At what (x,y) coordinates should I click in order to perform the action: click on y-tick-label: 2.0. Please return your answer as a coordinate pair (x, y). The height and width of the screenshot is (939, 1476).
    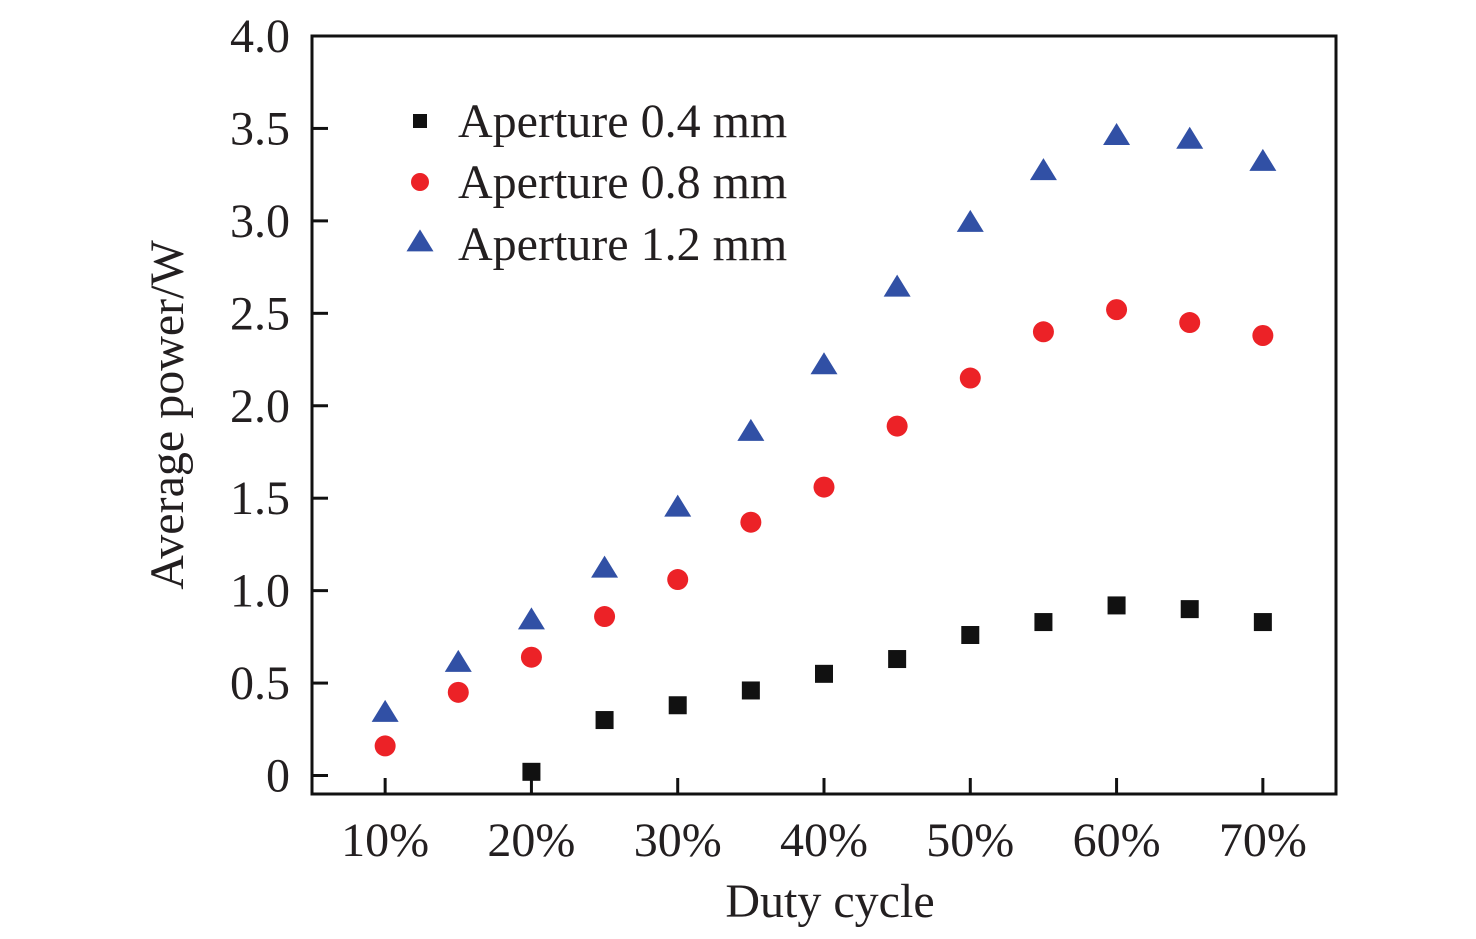
    Looking at the image, I should click on (260, 406).